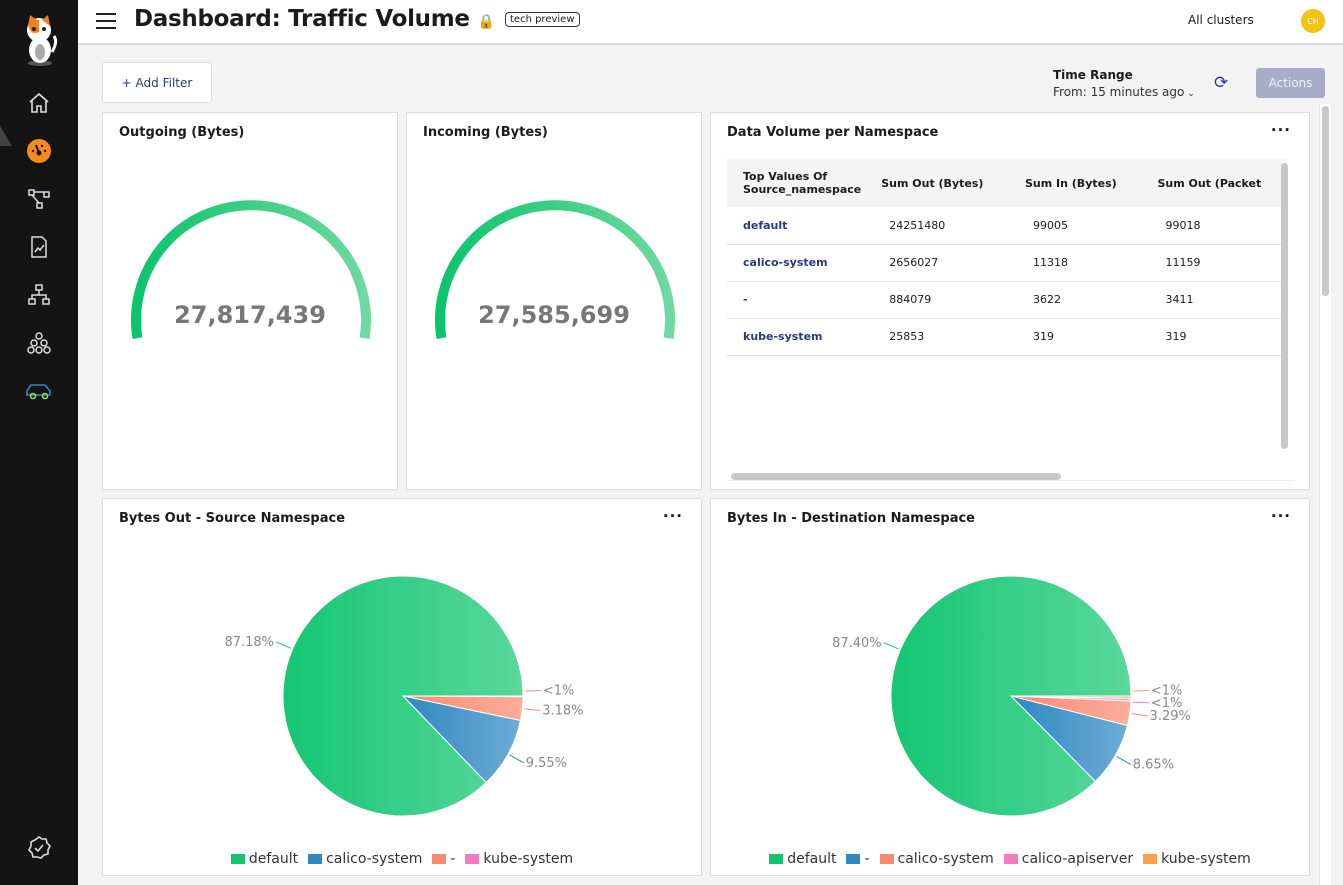 This screenshot has width=1343, height=885. What do you see at coordinates (1290, 83) in the screenshot?
I see `actions-button: Actions` at bounding box center [1290, 83].